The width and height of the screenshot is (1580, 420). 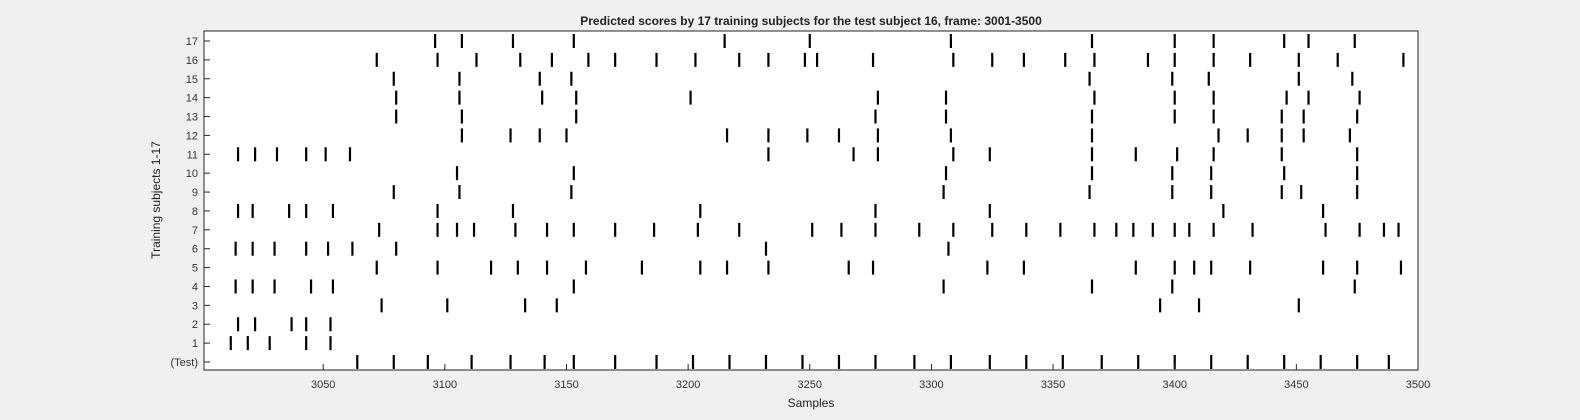 I want to click on x-tick-label: 3350, so click(x=1053, y=385).